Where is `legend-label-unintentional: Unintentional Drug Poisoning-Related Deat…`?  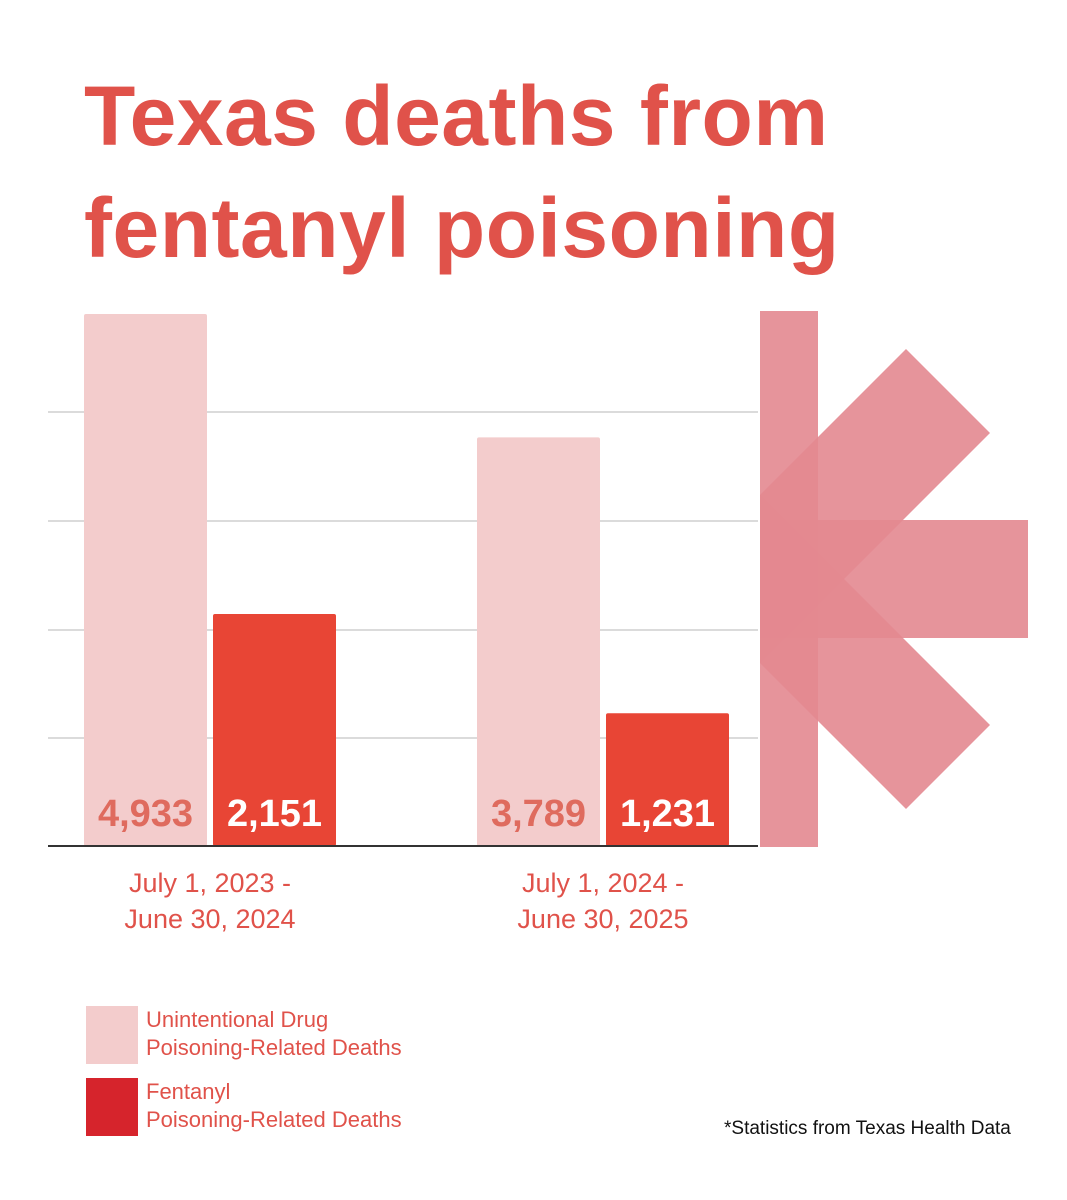 legend-label-unintentional: Unintentional Drug Poisoning-Related Deat… is located at coordinates (274, 1033).